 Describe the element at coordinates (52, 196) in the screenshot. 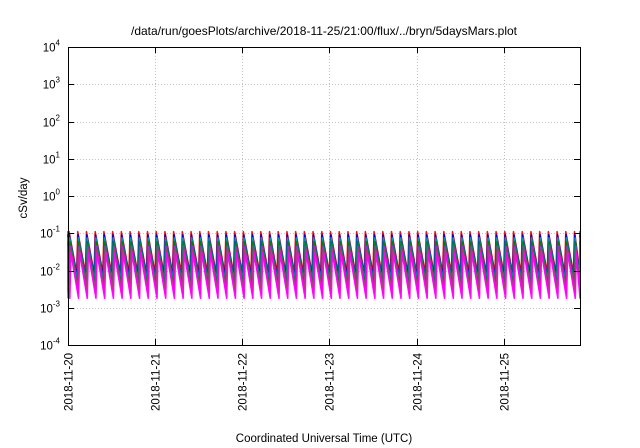

I see `y-tick-label: 10⁰` at that location.